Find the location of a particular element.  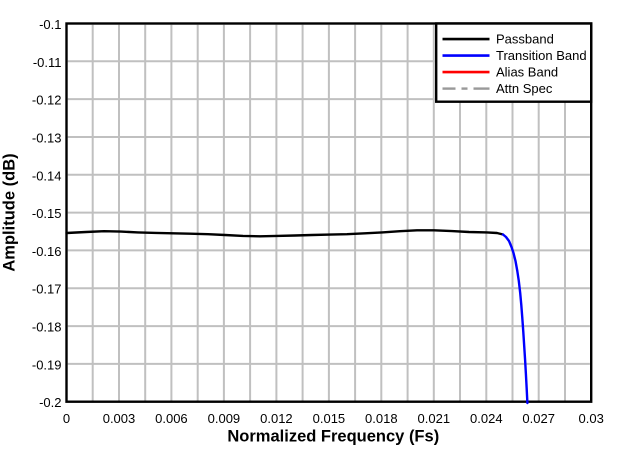

svg-text: -0.13 is located at coordinates (47, 138).